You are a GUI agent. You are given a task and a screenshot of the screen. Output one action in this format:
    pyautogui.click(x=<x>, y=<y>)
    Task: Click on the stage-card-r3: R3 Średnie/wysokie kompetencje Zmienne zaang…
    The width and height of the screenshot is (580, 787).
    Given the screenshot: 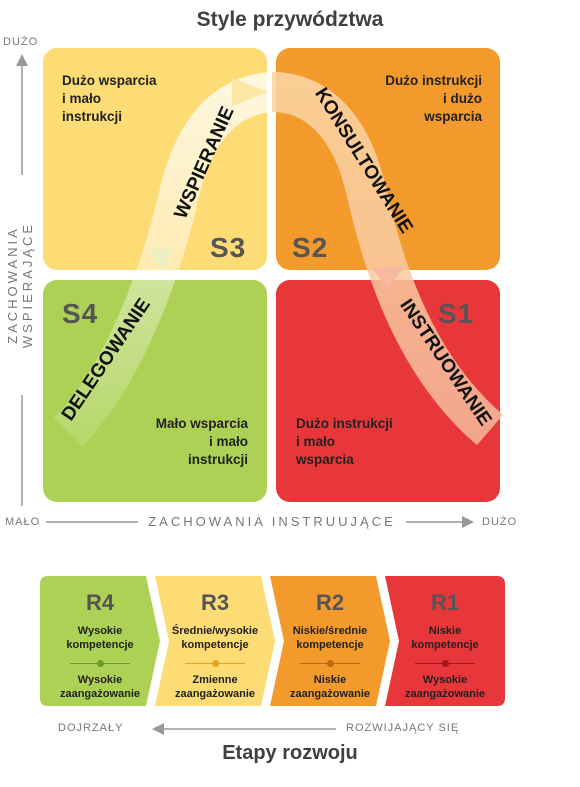 What is the action you would take?
    pyautogui.click(x=215, y=641)
    